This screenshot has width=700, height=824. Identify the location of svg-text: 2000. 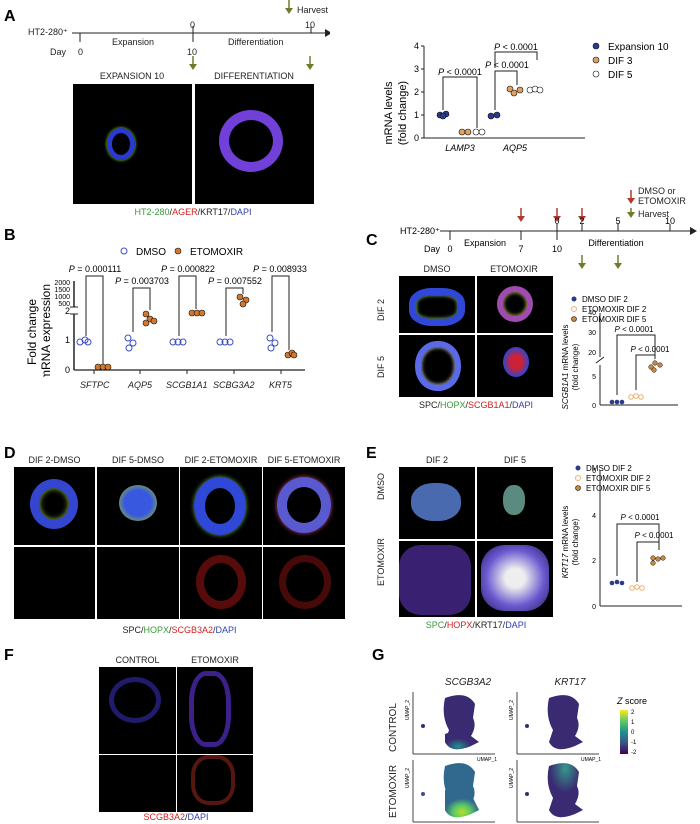
(62, 283).